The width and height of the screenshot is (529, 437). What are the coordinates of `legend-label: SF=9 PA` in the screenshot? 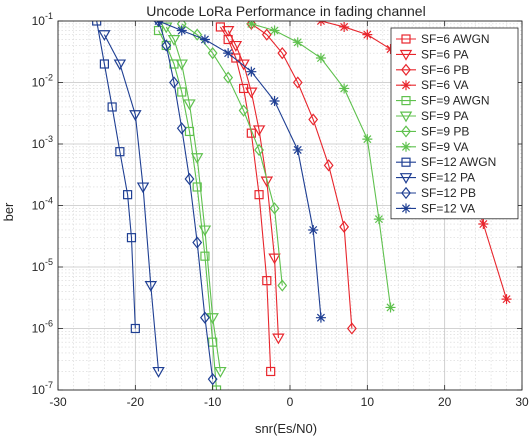 It's located at (444, 116).